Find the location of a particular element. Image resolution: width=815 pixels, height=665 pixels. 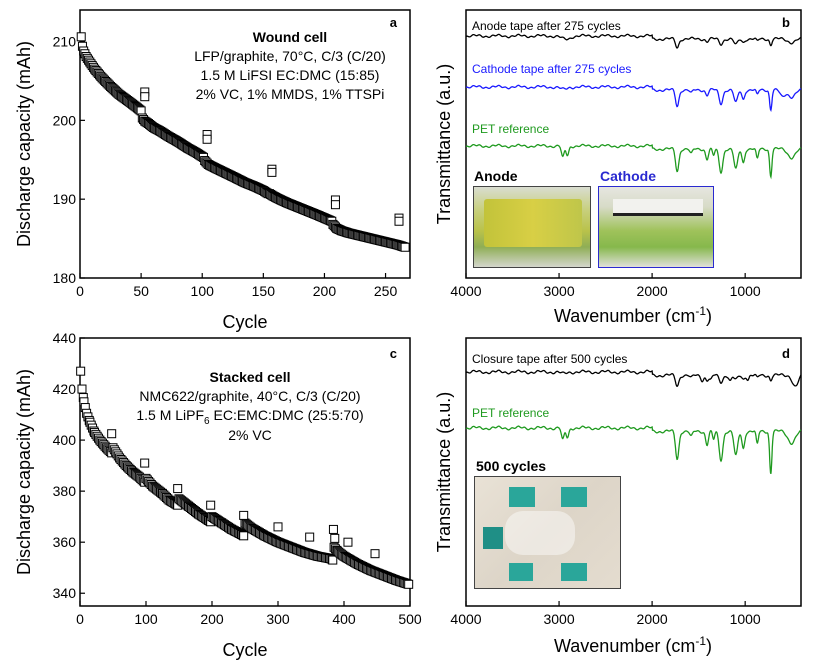

annotation-title: Stacked cell is located at coordinates (250, 377).